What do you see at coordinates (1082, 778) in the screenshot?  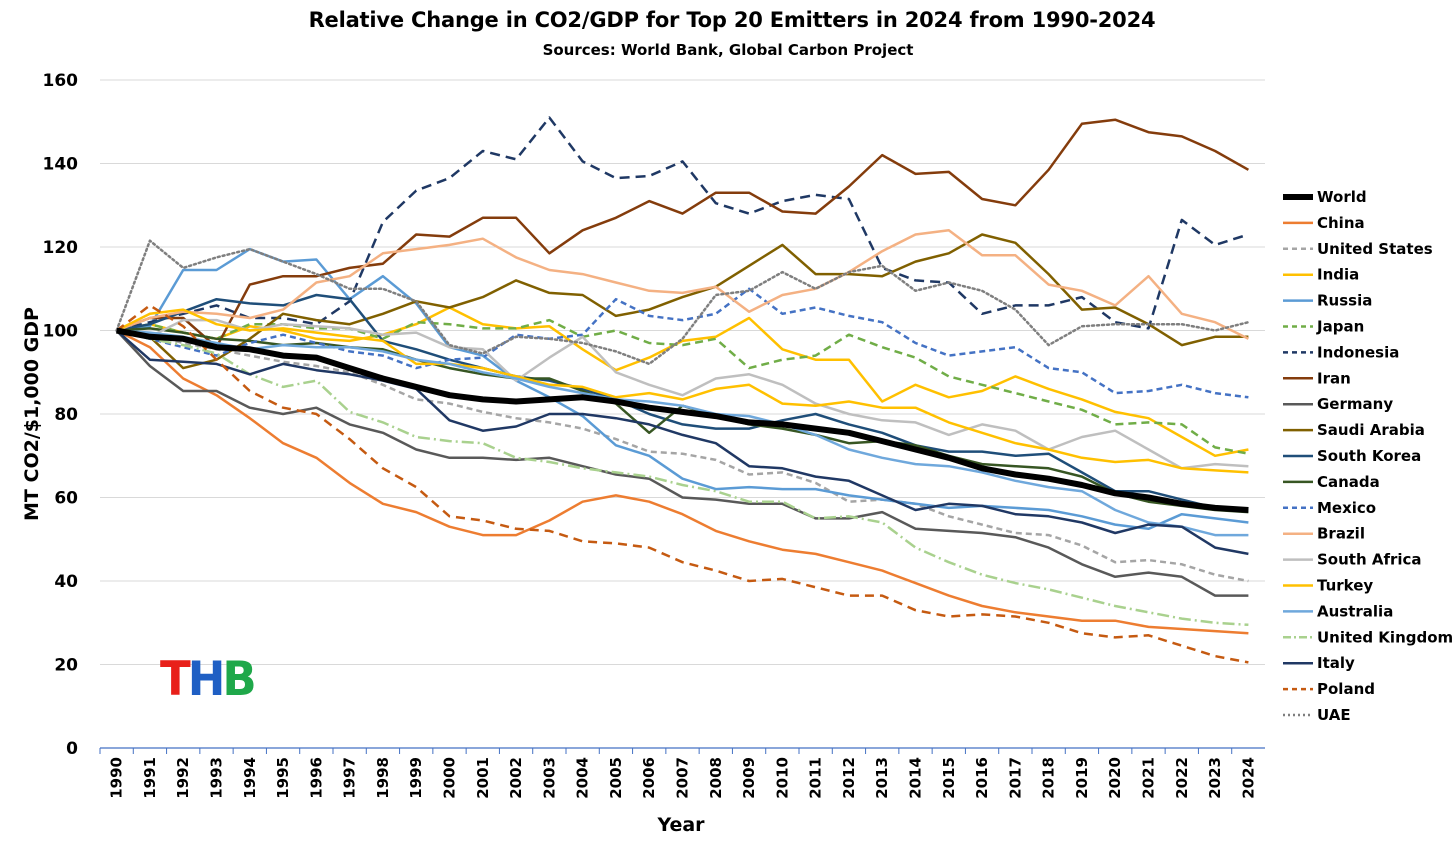 I see `x-tick-label: 2019` at bounding box center [1082, 778].